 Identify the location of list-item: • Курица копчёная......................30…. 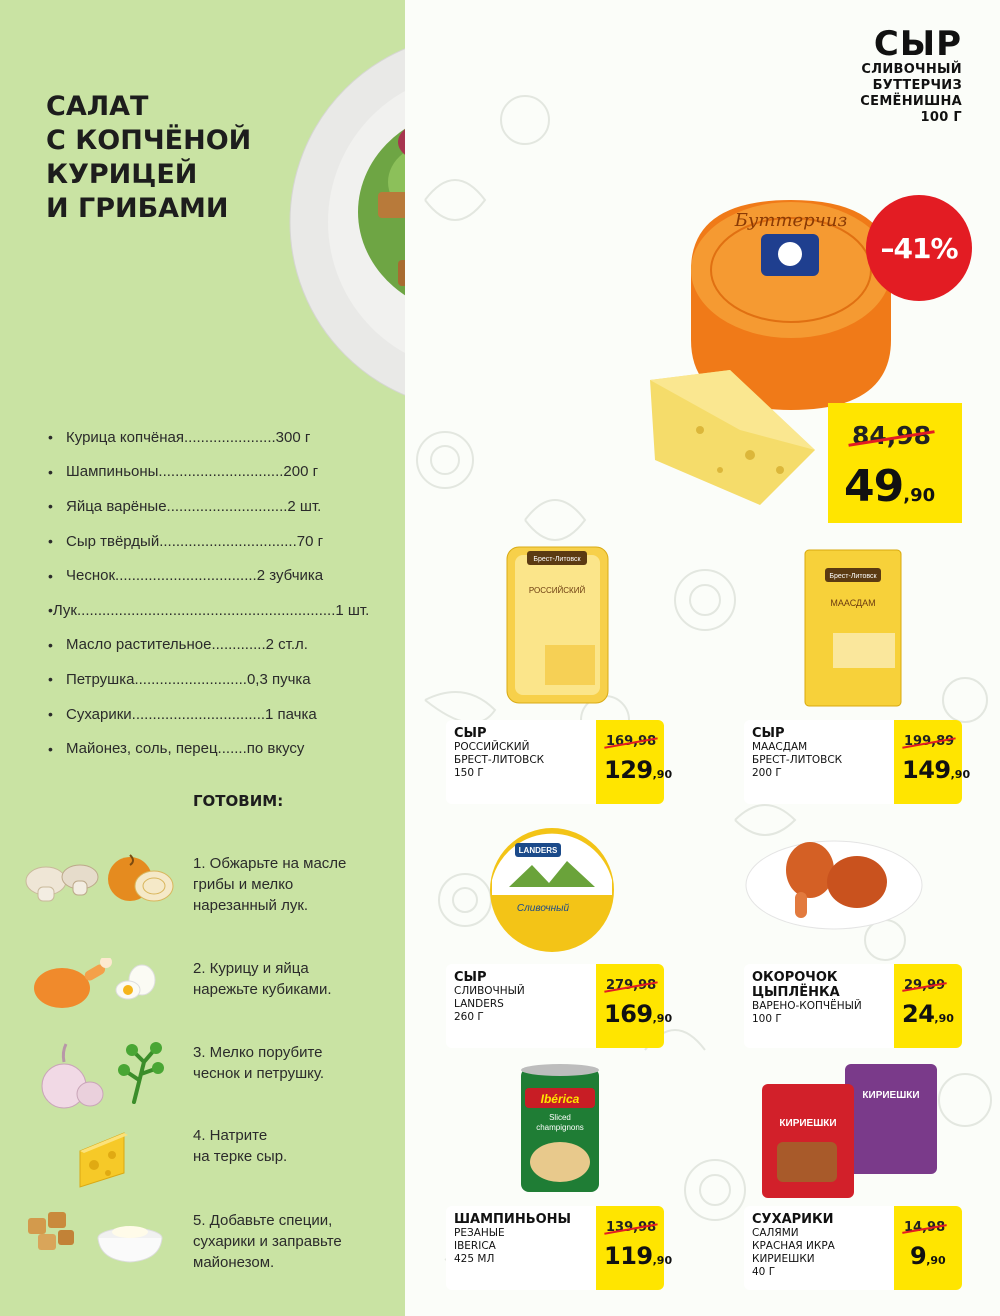
(179, 437).